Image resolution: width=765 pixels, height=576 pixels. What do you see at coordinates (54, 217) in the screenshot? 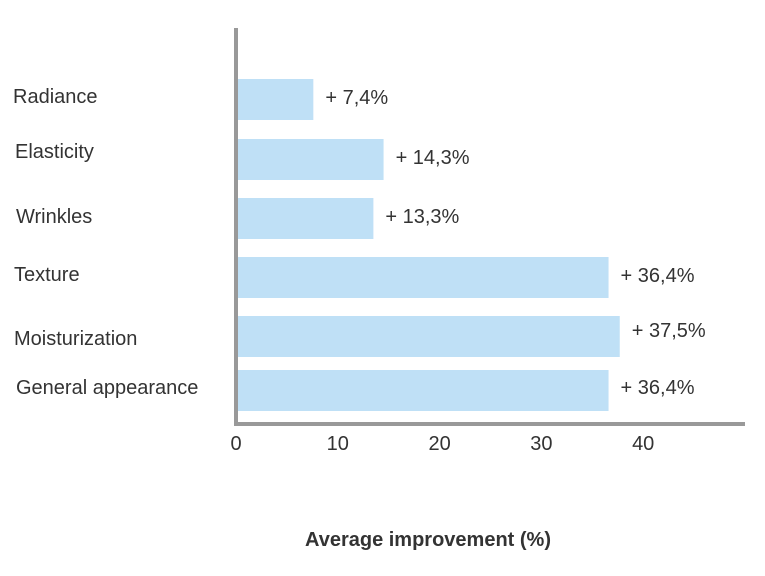
I see `category-label-2: Wrinkles` at bounding box center [54, 217].